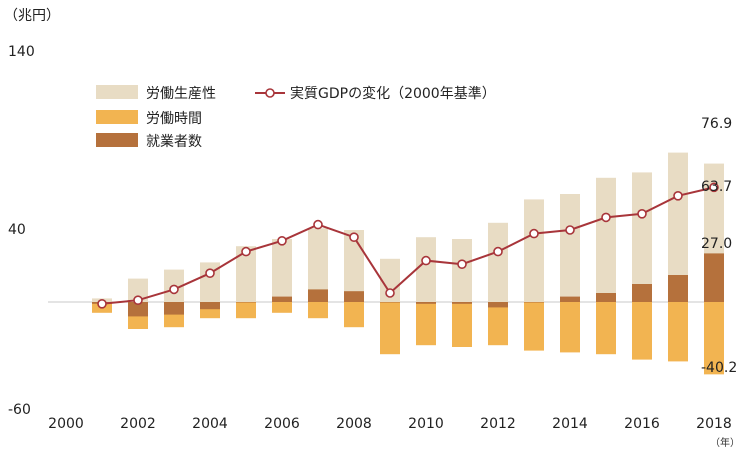 Image resolution: width=750 pixels, height=454 pixels. Describe the element at coordinates (716, 244) in the screenshot. I see `data-label-employment: 27.0` at that location.